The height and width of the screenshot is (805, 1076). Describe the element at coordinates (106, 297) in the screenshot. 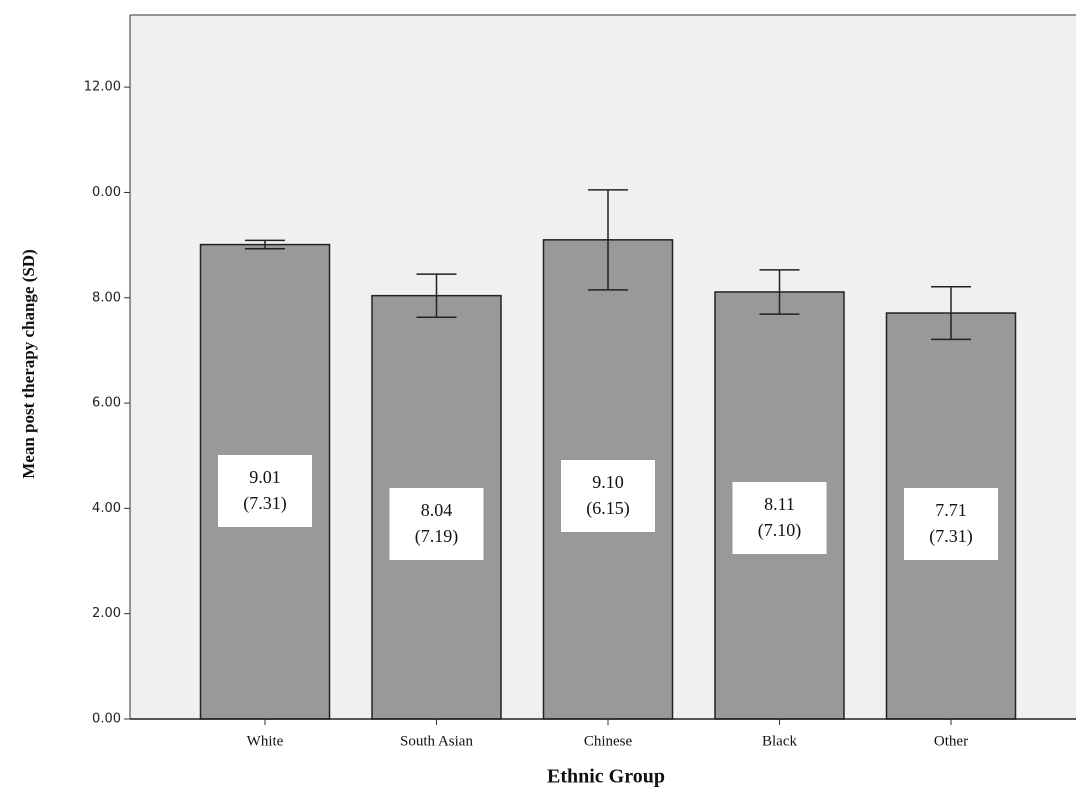

I see `y-tick-label: 8.00` at that location.